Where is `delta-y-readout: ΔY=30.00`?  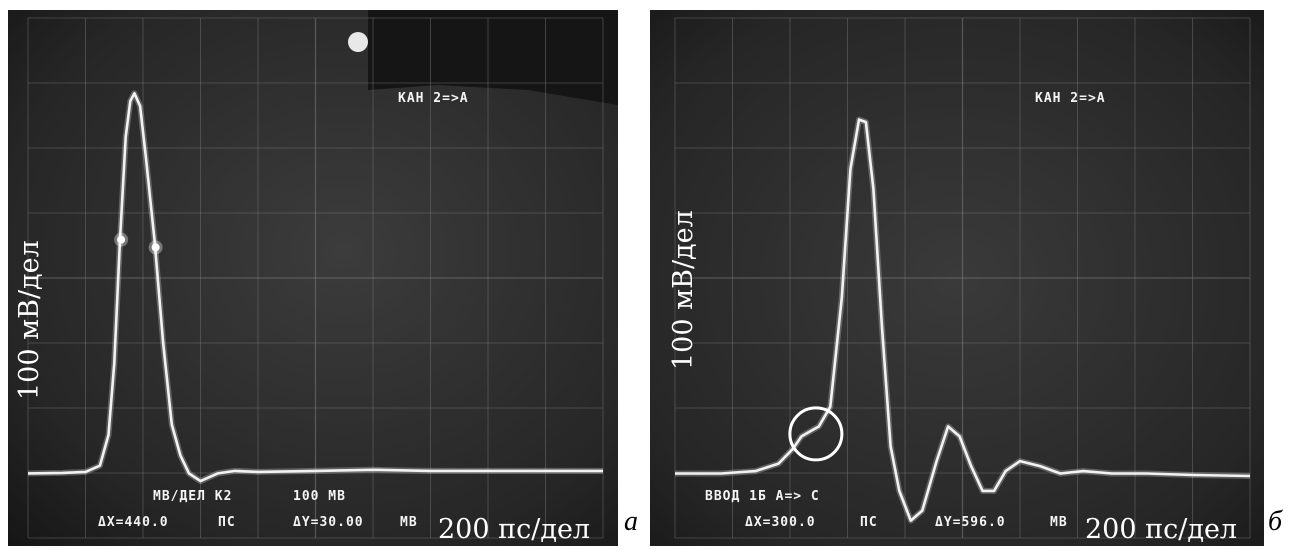 delta-y-readout: ΔY=30.00 is located at coordinates (328, 522).